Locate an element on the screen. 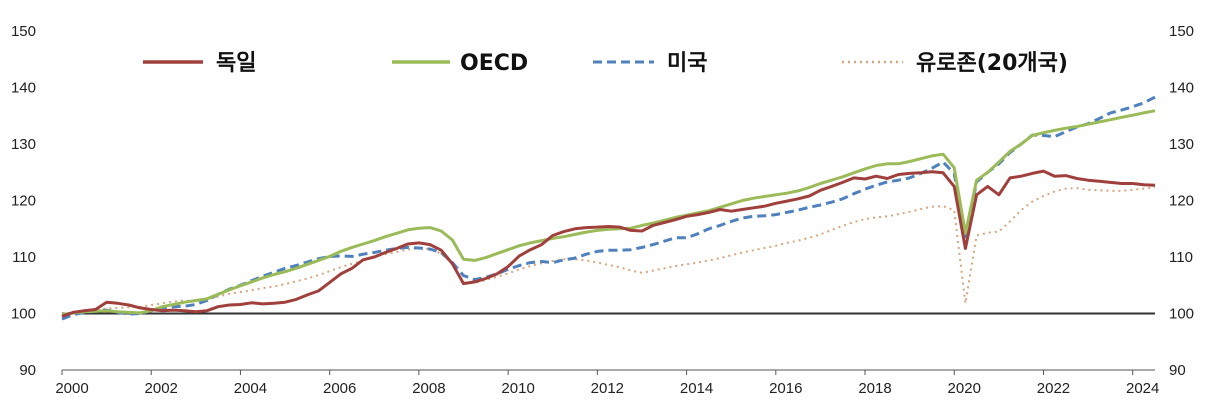 The height and width of the screenshot is (417, 1227). y-axis-right: 90 100 110 120 130 140 150 is located at coordinates (1181, 201).